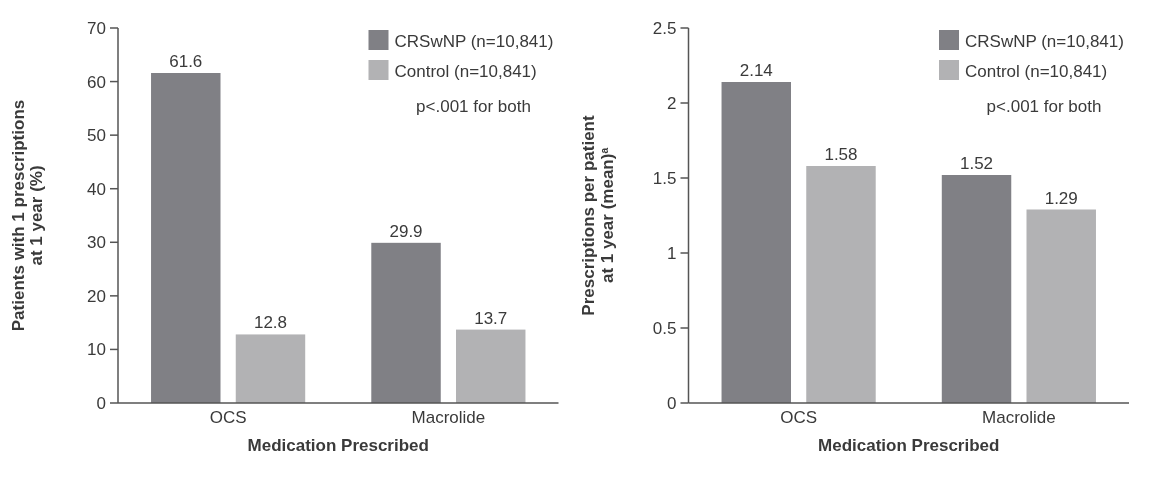 This screenshot has height=477, width=1157. I want to click on y-tick-label: 50, so click(96, 136).